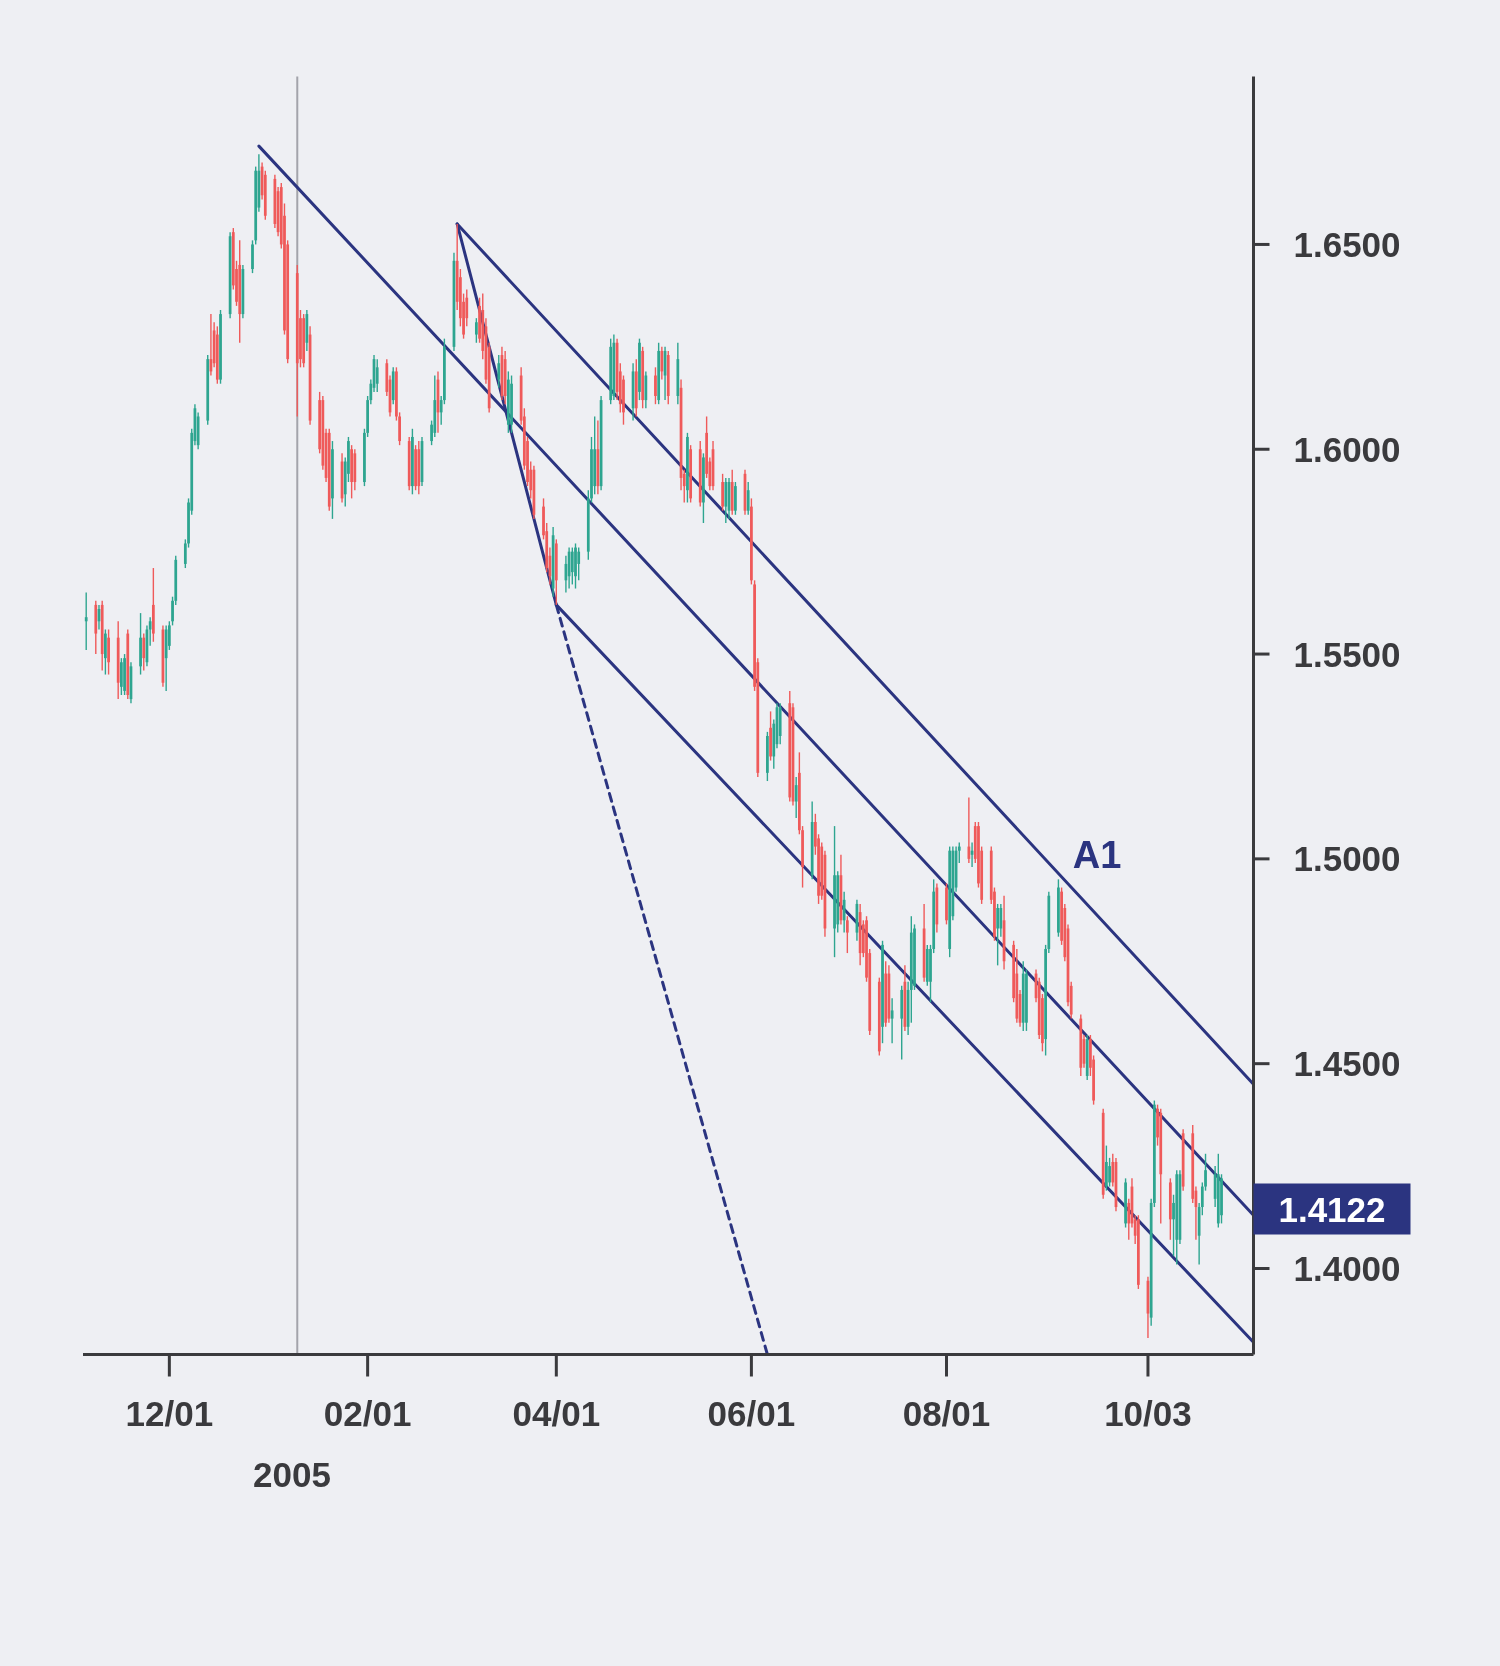  What do you see at coordinates (751, 1413) in the screenshot?
I see `x-tick-label: 06/01` at bounding box center [751, 1413].